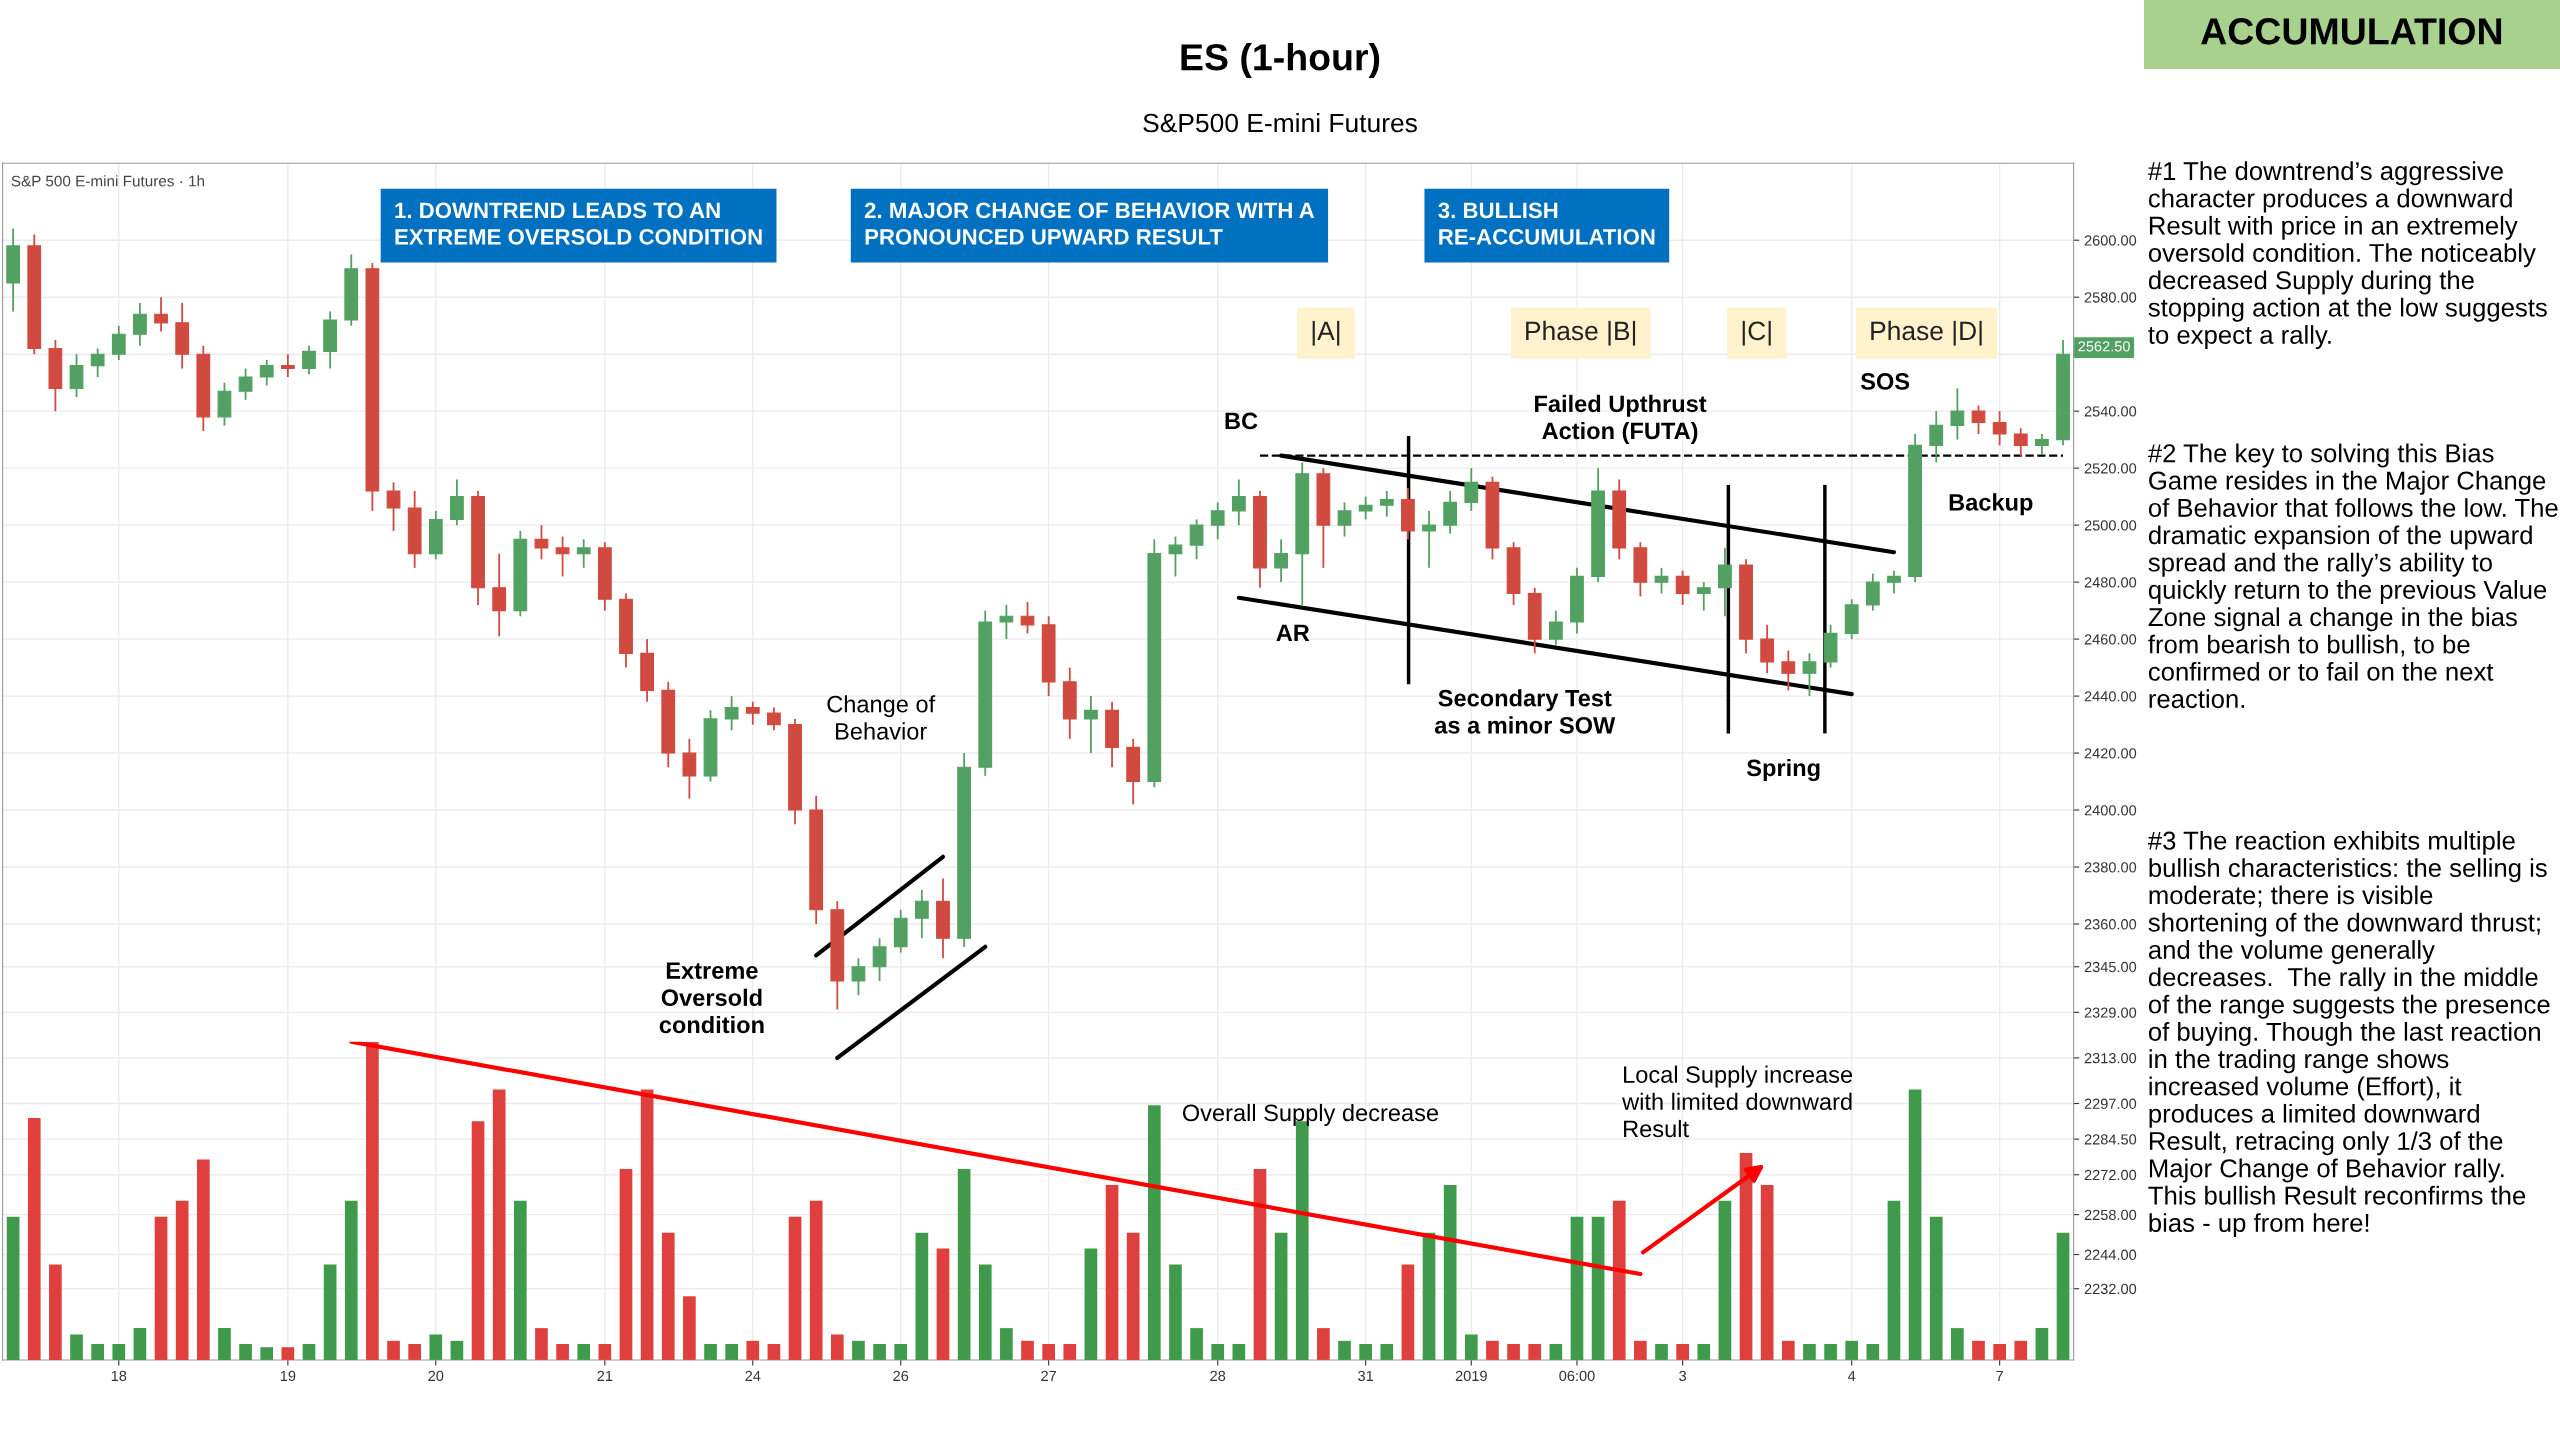 The width and height of the screenshot is (2560, 1440). I want to click on annotation: BC, so click(1241, 421).